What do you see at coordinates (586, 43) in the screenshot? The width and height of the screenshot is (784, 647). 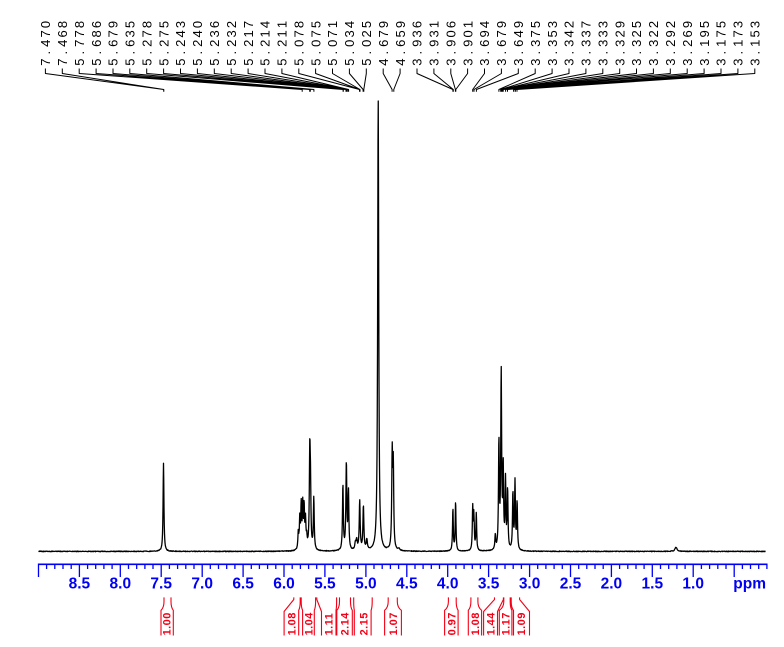 I see `svg-text: 3.337` at bounding box center [586, 43].